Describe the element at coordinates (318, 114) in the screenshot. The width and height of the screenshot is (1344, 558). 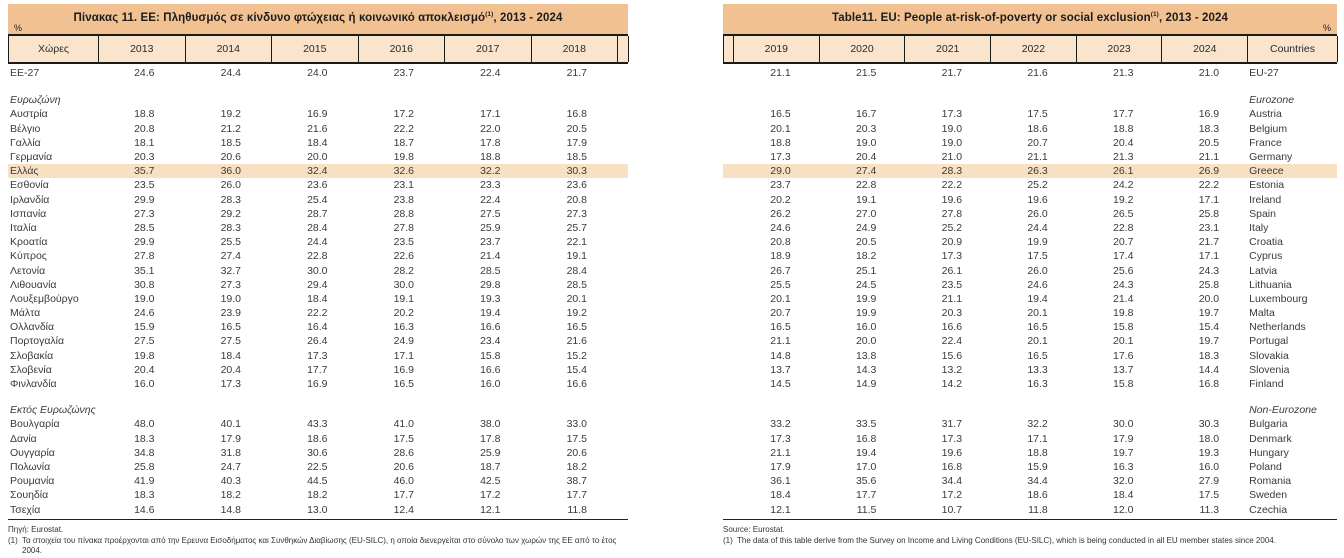
I see `table-row: Αυστρία 18.8 19.2 16.9 17.2 17.1 16.8` at that location.